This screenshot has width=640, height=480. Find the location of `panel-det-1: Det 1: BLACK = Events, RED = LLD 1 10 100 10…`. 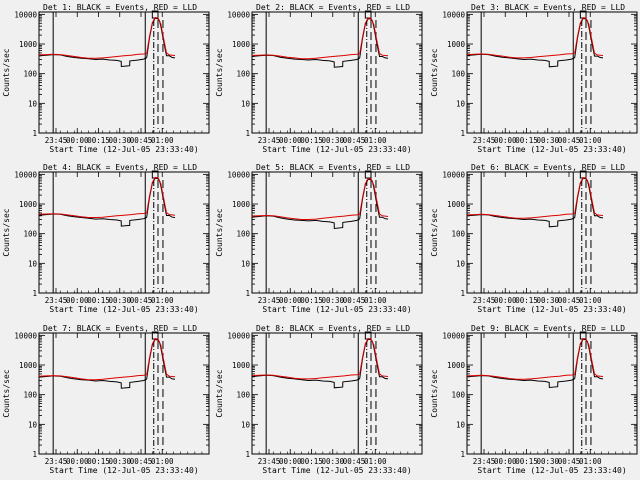

panel-det-1: Det 1: BLACK = Events, RED = LLD 1 10 100 10… is located at coordinates (106, 78).